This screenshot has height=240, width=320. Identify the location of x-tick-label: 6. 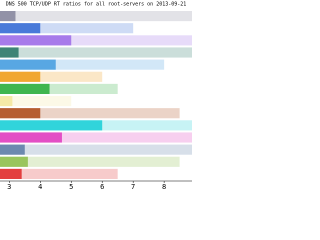
(102, 187).